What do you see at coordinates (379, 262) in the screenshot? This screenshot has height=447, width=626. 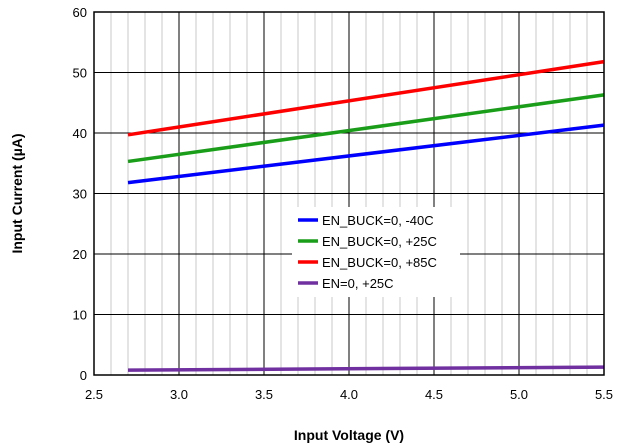 I see `legend-label: EN_BUCK=0, +85C` at bounding box center [379, 262].